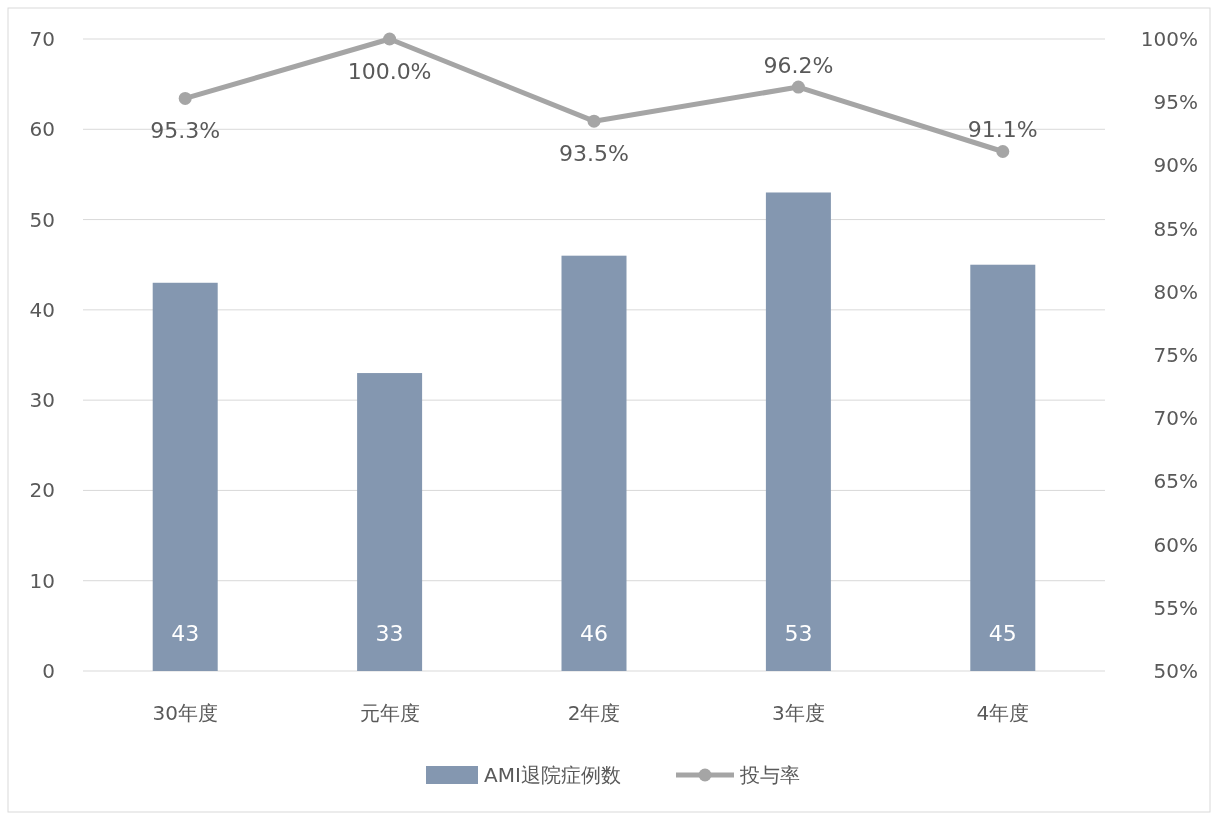 The image size is (1218, 814). I want to click on data-label: 45, so click(1002, 633).